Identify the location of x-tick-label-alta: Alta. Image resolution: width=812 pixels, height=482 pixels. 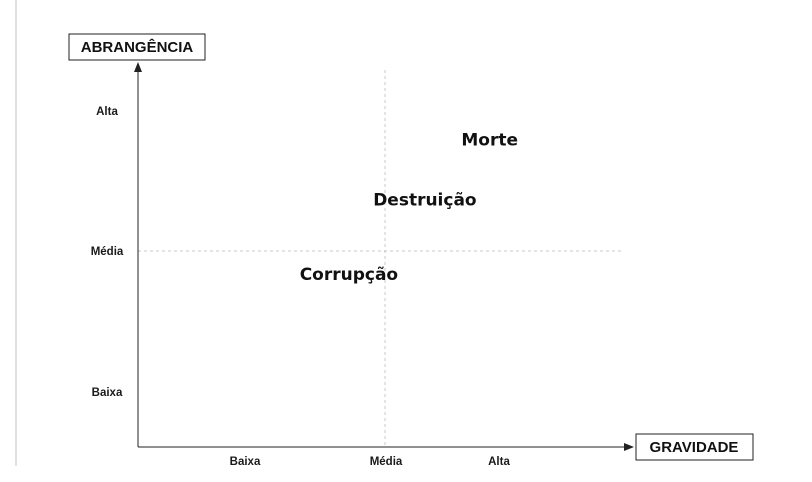
(499, 462).